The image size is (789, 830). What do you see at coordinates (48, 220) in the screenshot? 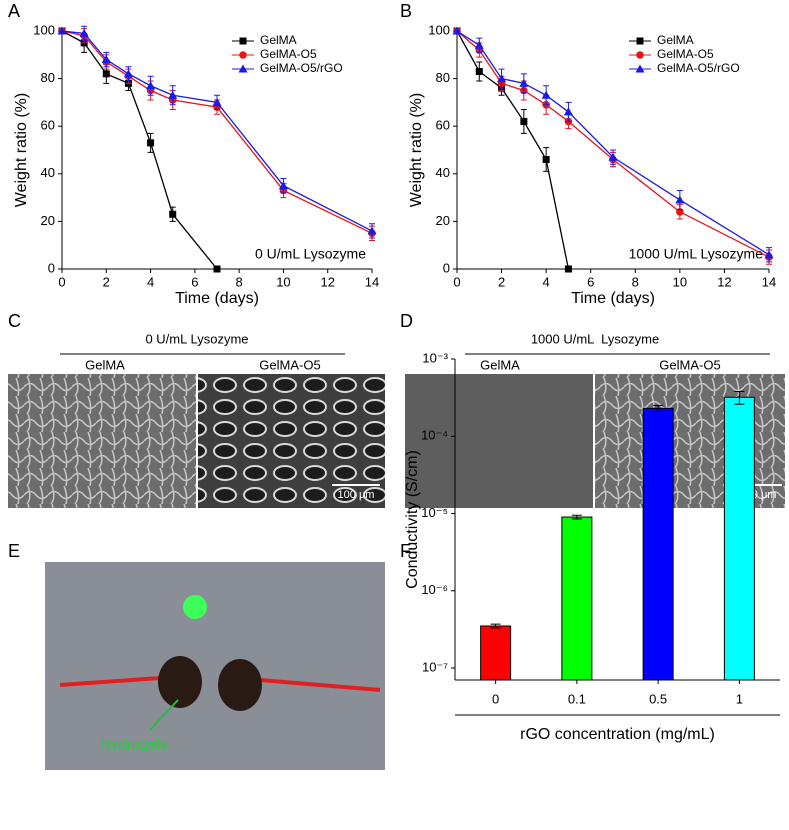
I see `y-tick-label: 20` at bounding box center [48, 220].